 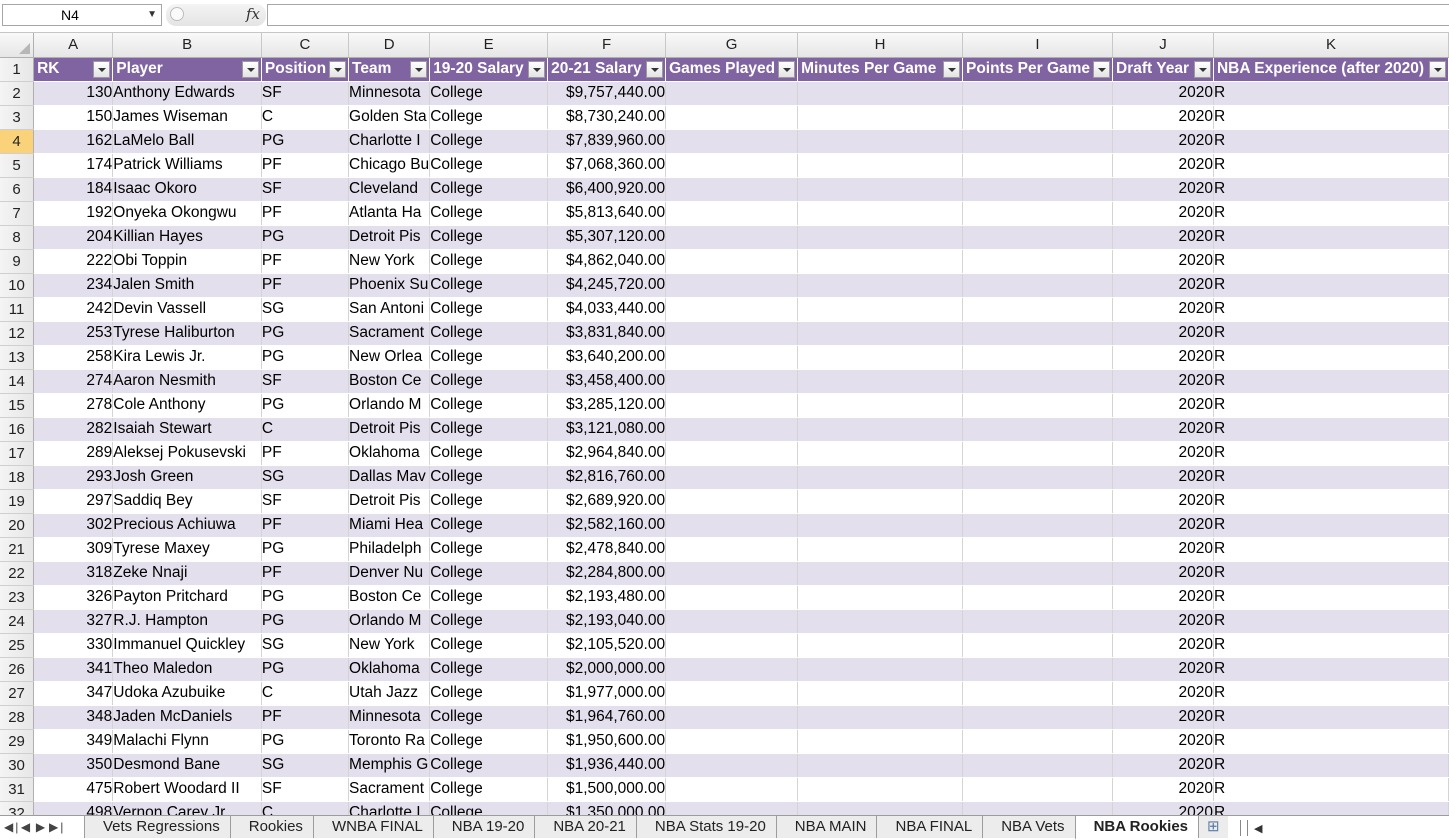 I want to click on row-header: 2, so click(x=17, y=93).